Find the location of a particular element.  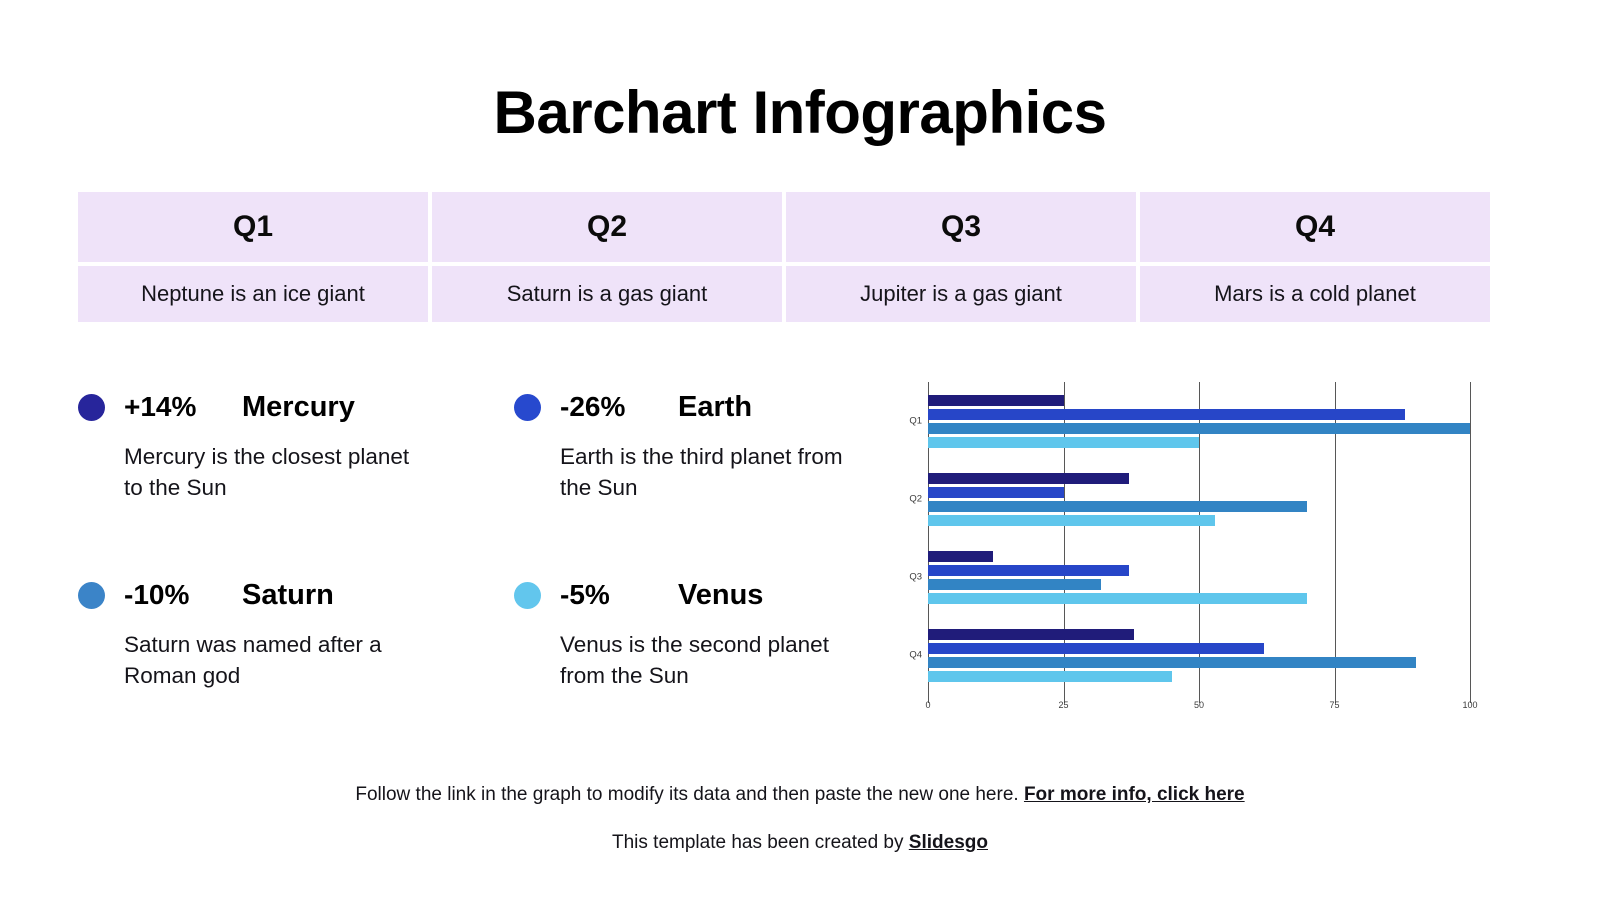

chart-group-q4: Q4 is located at coordinates (1189, 655).